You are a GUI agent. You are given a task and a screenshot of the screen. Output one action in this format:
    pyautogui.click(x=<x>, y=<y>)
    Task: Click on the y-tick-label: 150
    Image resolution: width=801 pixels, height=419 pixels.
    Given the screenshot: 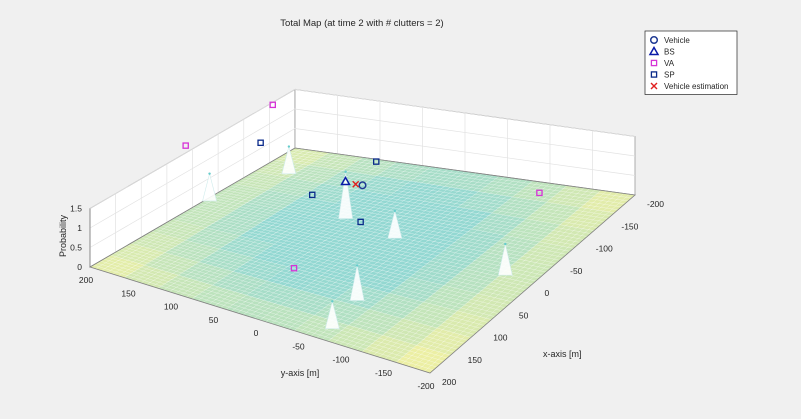 What is the action you would take?
    pyautogui.click(x=128, y=293)
    